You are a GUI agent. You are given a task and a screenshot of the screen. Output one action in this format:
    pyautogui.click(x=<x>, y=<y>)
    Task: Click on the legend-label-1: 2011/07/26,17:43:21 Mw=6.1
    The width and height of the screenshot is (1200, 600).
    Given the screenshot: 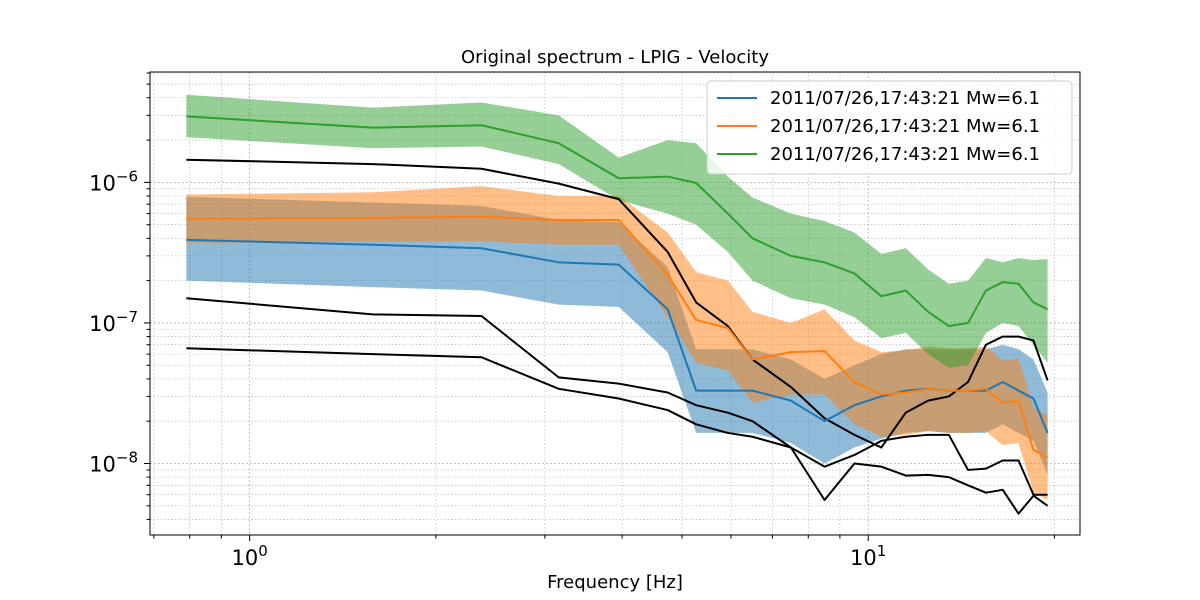 What is the action you would take?
    pyautogui.click(x=905, y=98)
    